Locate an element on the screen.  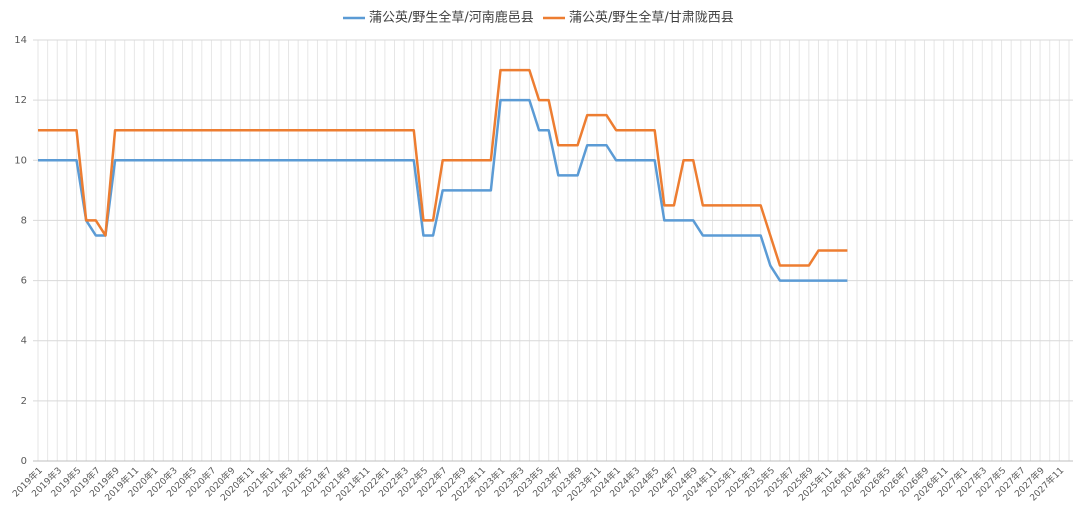
y-tick-label: 12 is located at coordinates (20, 100).